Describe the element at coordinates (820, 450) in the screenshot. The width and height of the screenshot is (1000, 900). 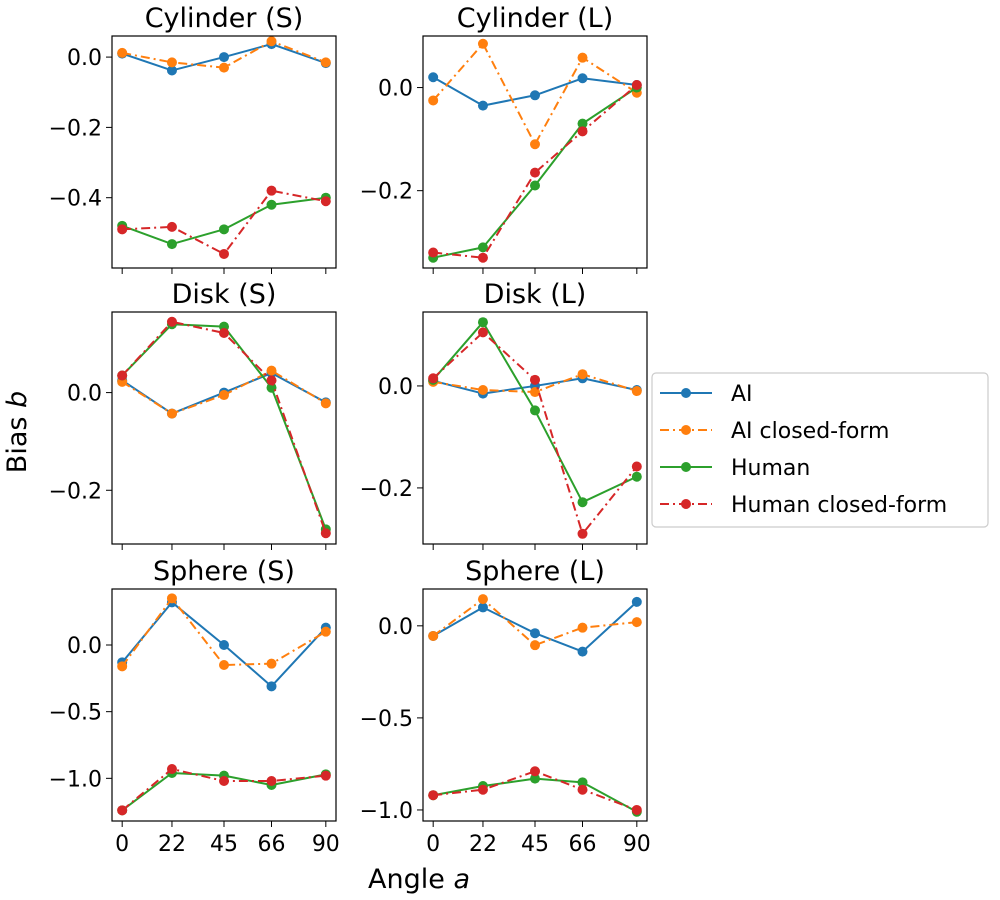
I see `legend-frame` at that location.